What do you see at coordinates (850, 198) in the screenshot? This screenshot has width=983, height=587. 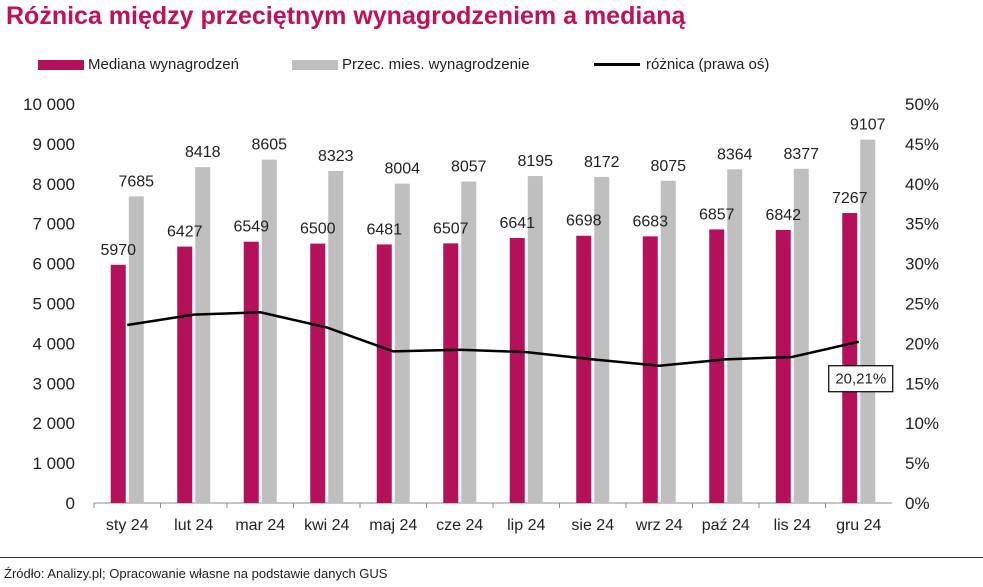 I see `data-label-median: 7267` at bounding box center [850, 198].